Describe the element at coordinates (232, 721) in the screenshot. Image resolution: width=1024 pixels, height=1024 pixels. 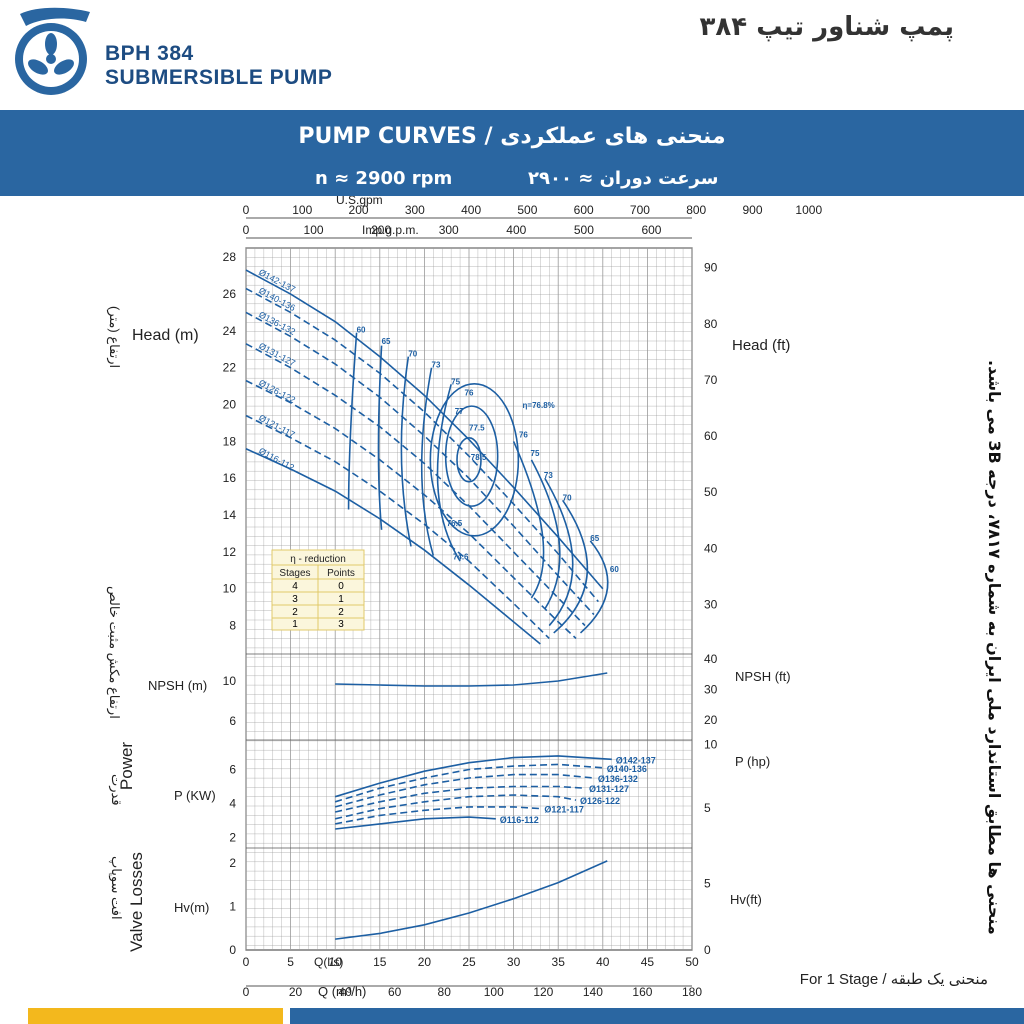
I see `npsh-y-tick: 6` at that location.